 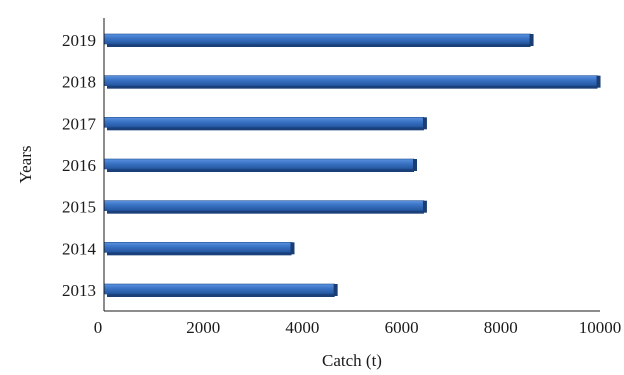 What do you see at coordinates (501, 327) in the screenshot?
I see `x-tick-label-8000: 8000` at bounding box center [501, 327].